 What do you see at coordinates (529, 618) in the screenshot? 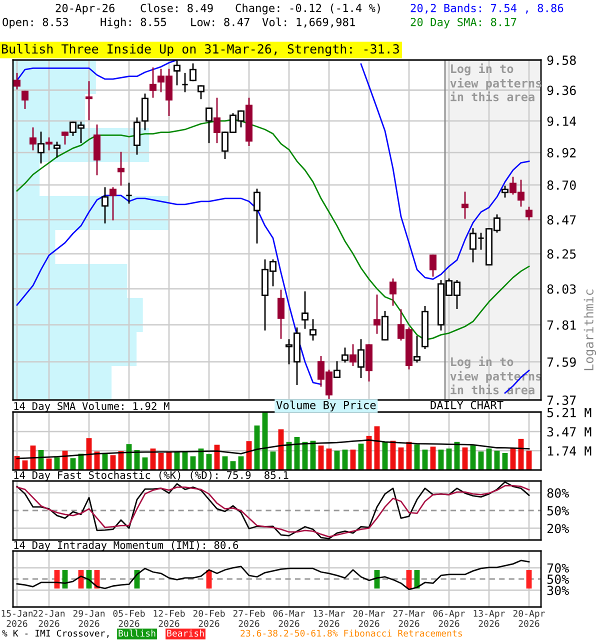
I see `x-tick-label: 20-Apr 2026` at bounding box center [529, 618].